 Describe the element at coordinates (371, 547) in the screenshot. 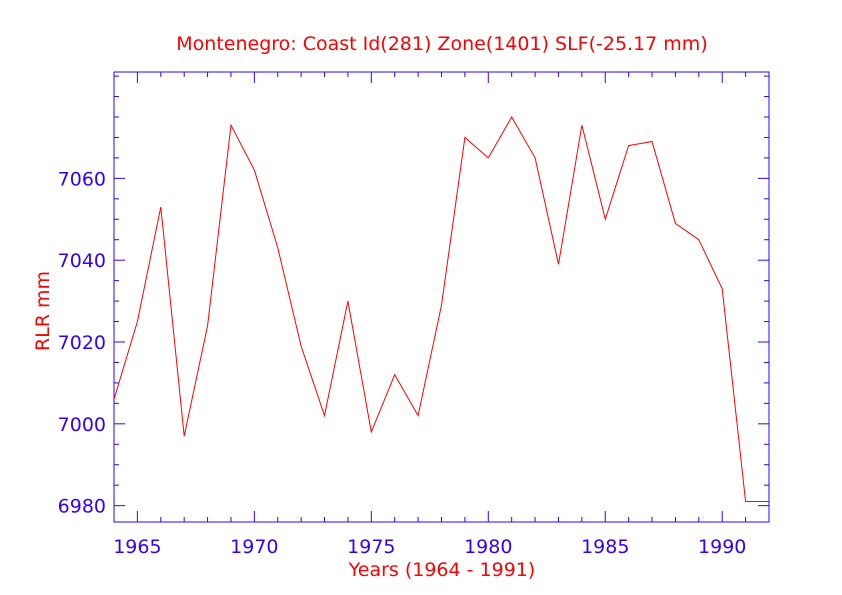

I see `x-tick-label: 1975` at that location.